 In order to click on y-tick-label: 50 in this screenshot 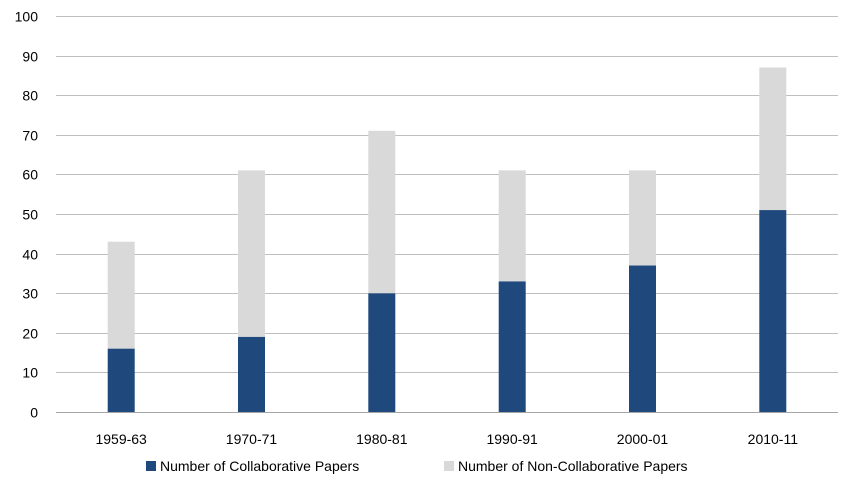, I will do `click(30, 215)`.